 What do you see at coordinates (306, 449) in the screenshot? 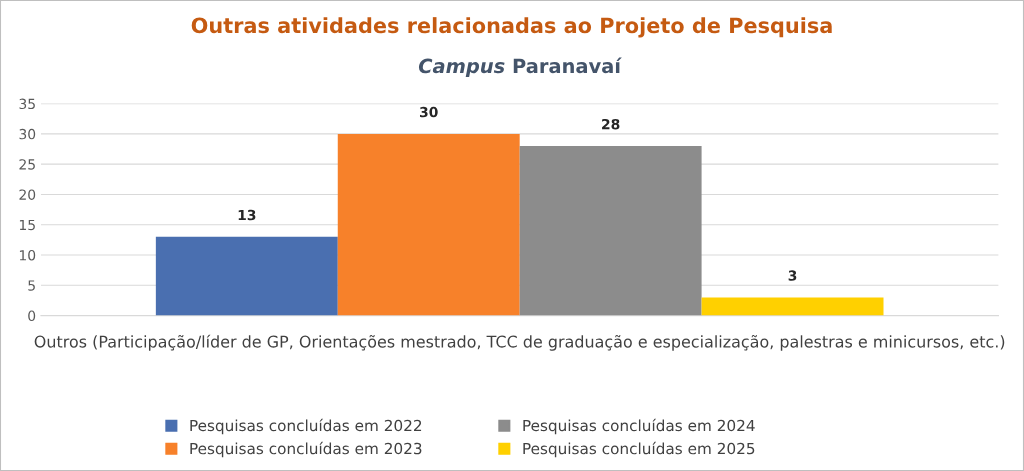
I see `legend-label: Pesquisas concluídas em 2023` at bounding box center [306, 449].